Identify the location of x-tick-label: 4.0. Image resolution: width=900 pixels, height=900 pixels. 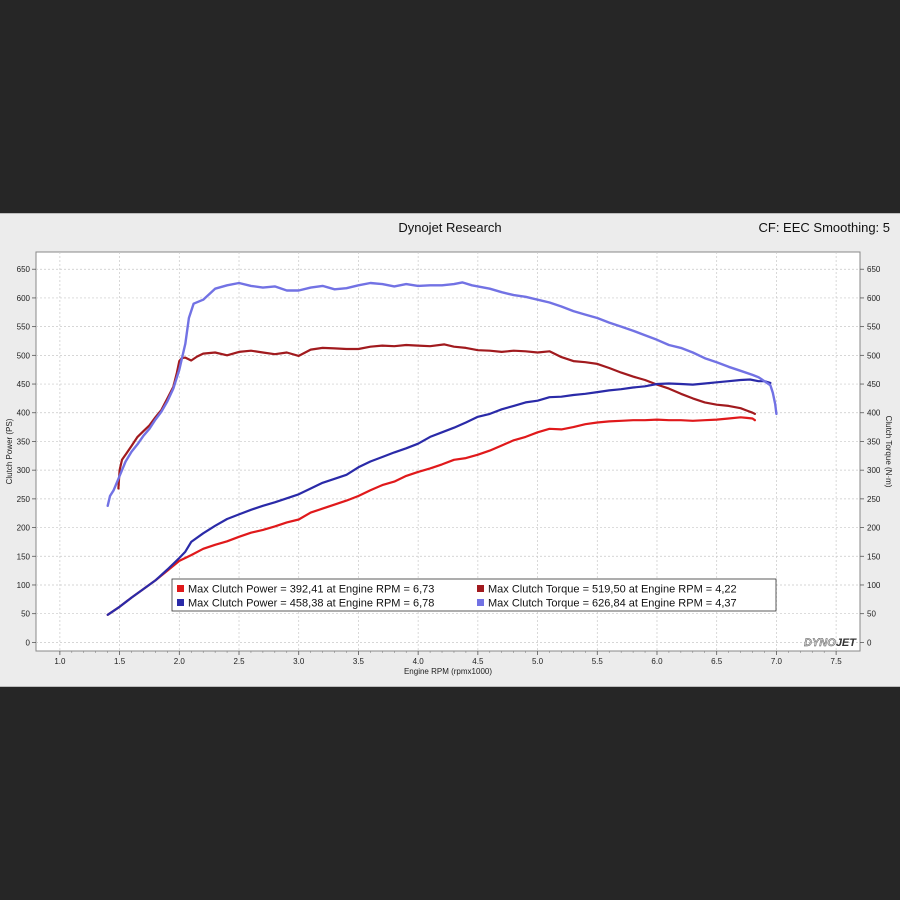
(419, 661).